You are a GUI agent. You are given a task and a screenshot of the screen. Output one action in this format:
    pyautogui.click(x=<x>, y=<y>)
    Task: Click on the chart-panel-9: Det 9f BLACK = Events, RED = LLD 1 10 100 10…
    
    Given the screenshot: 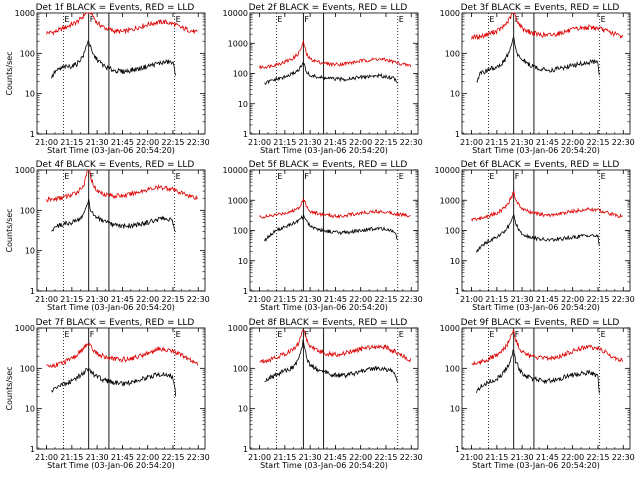 What is the action you would take?
    pyautogui.click(x=537, y=394)
    